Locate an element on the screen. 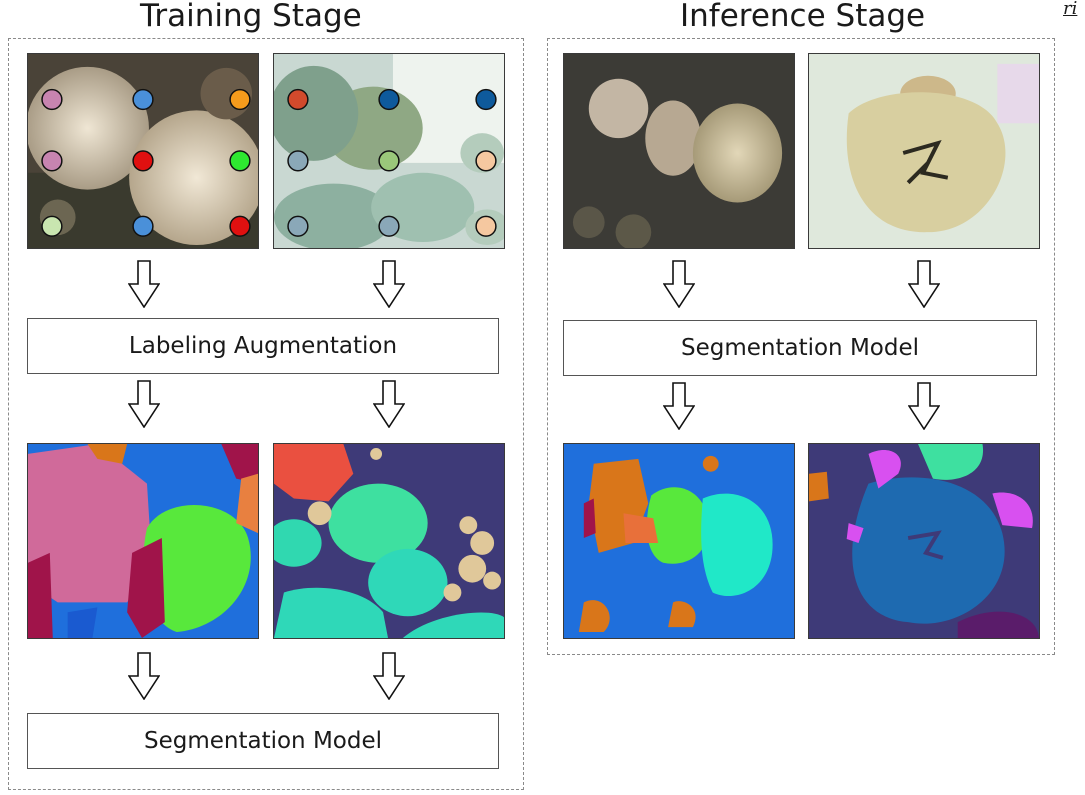 The height and width of the screenshot is (795, 1085). cropped-edge-text: ri is located at coordinates (1070, 9).